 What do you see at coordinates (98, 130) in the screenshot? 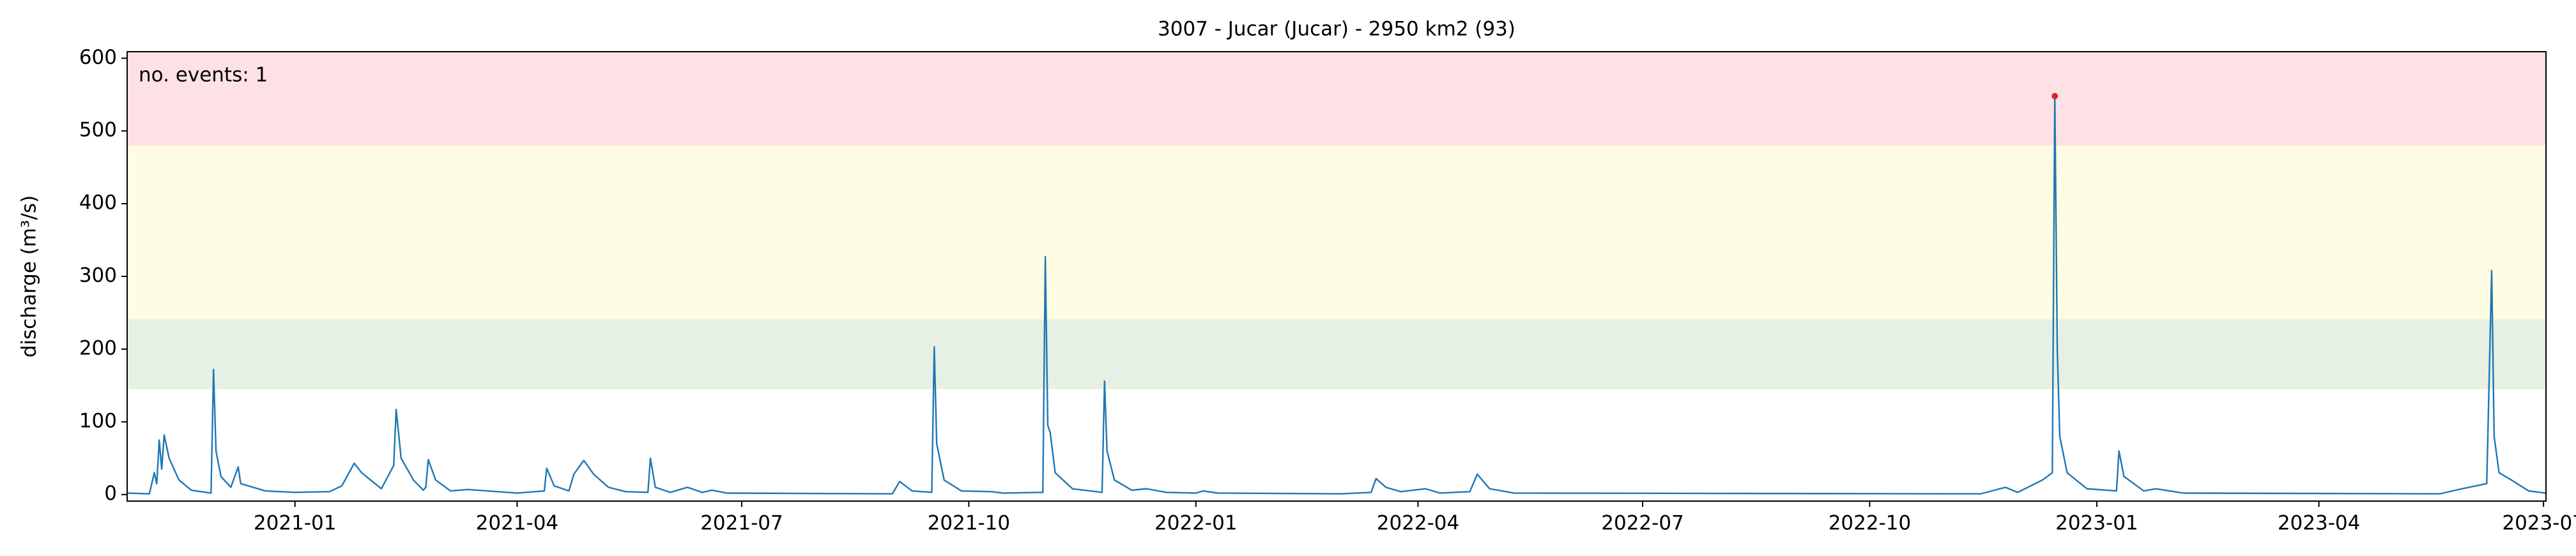
I see `y-tick-label: 500` at bounding box center [98, 130].